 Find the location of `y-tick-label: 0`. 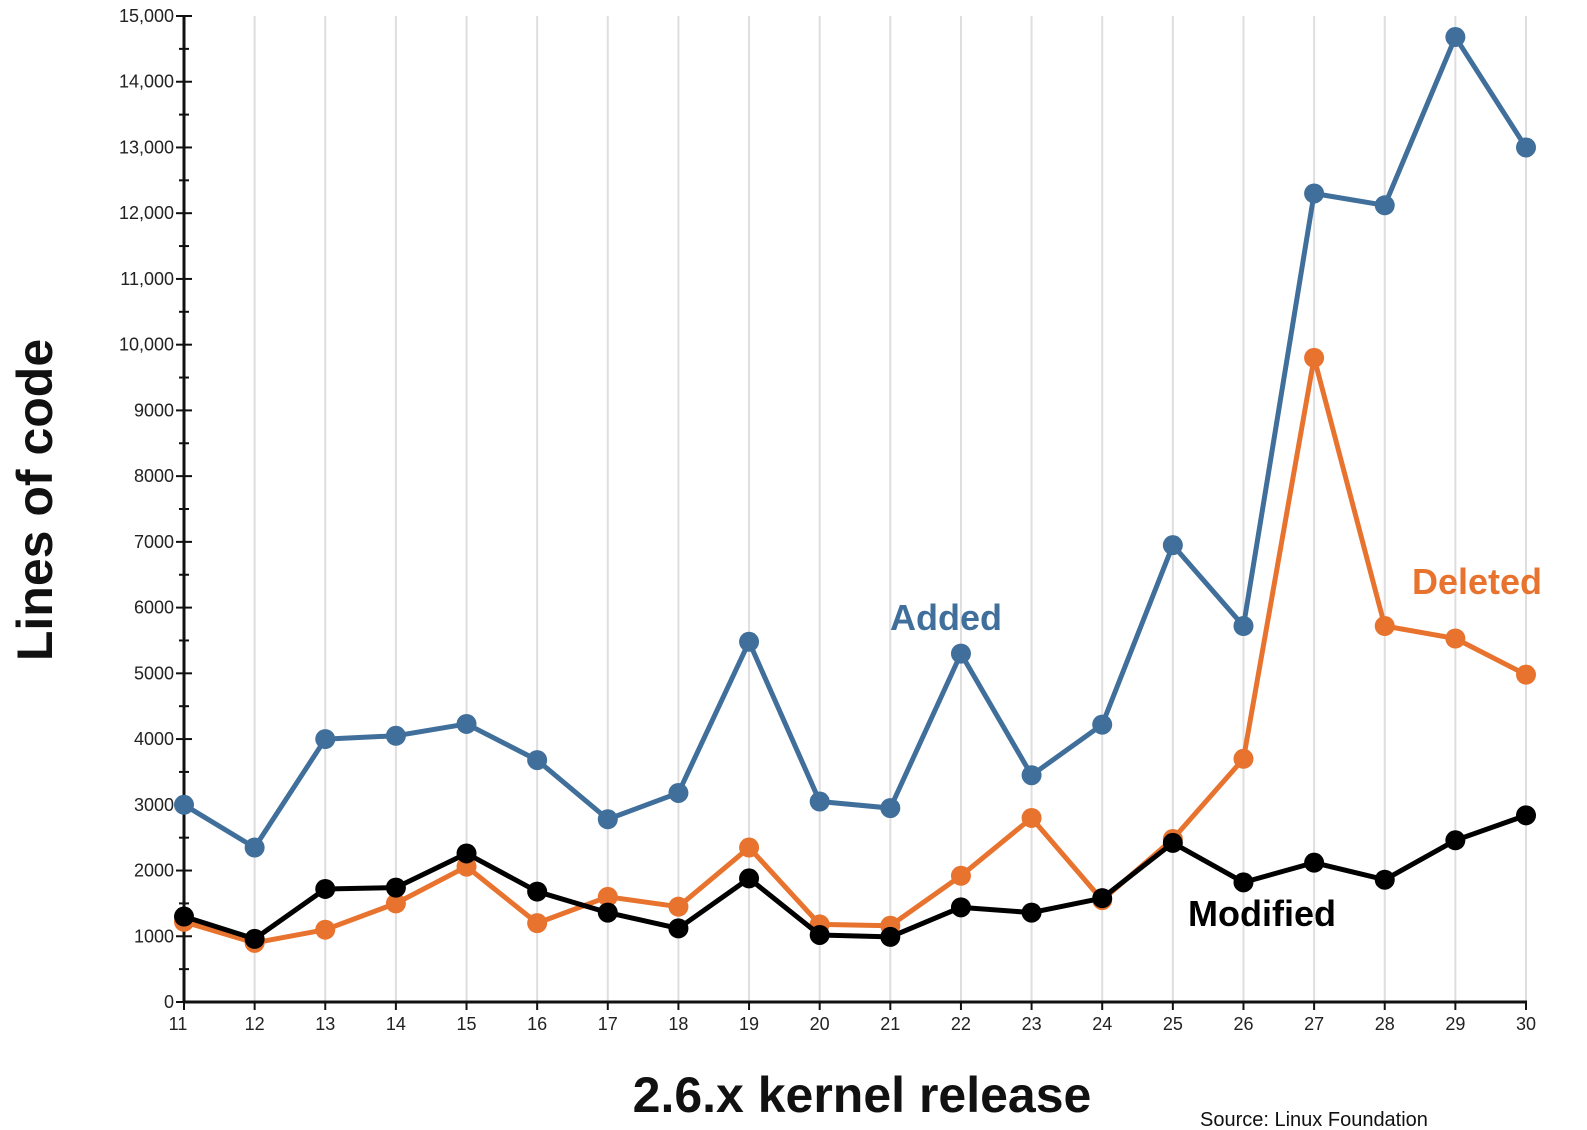

y-tick-label: 0 is located at coordinates (169, 1002).